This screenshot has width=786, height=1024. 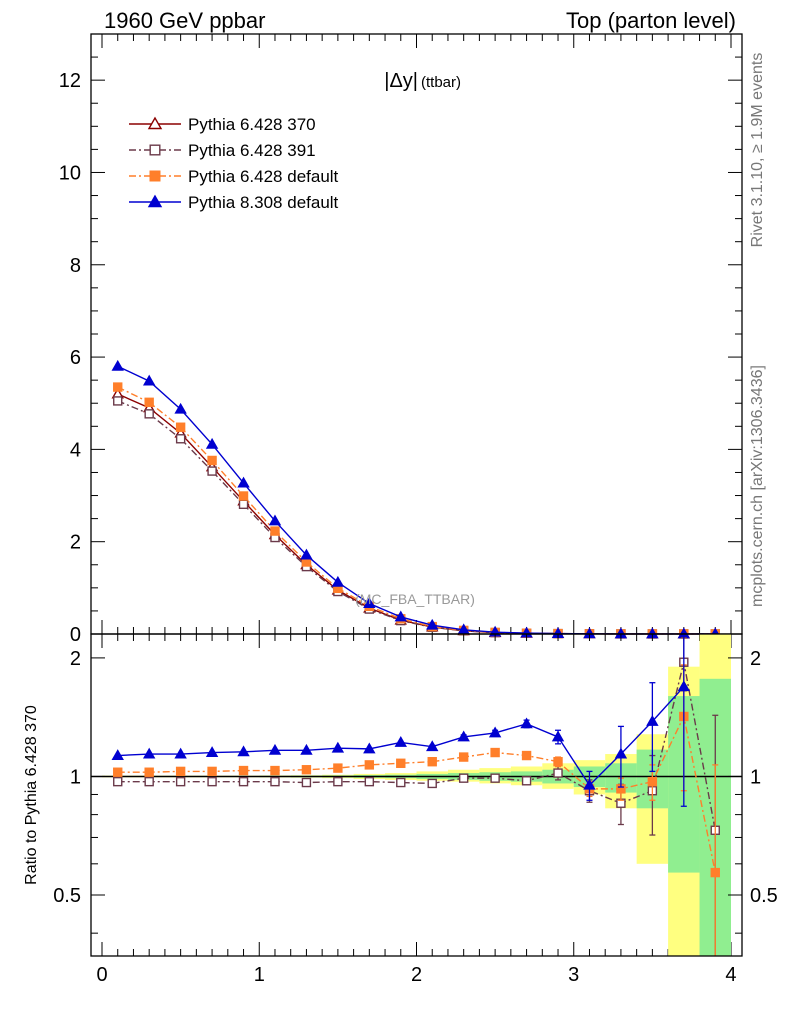 What do you see at coordinates (75, 450) in the screenshot?
I see `y-tick-label: 4` at bounding box center [75, 450].